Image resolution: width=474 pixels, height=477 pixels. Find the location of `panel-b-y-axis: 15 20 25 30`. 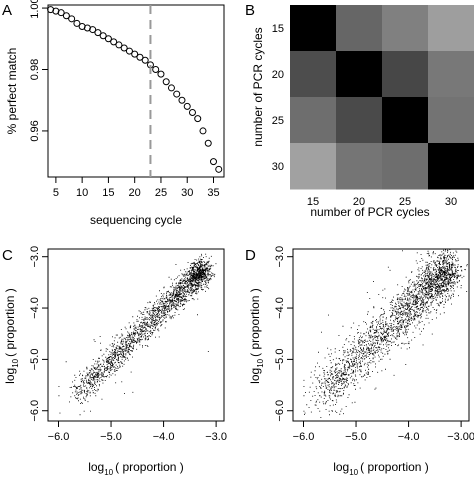

panel-b-y-axis: 15 20 25 30 is located at coordinates (278, 98).